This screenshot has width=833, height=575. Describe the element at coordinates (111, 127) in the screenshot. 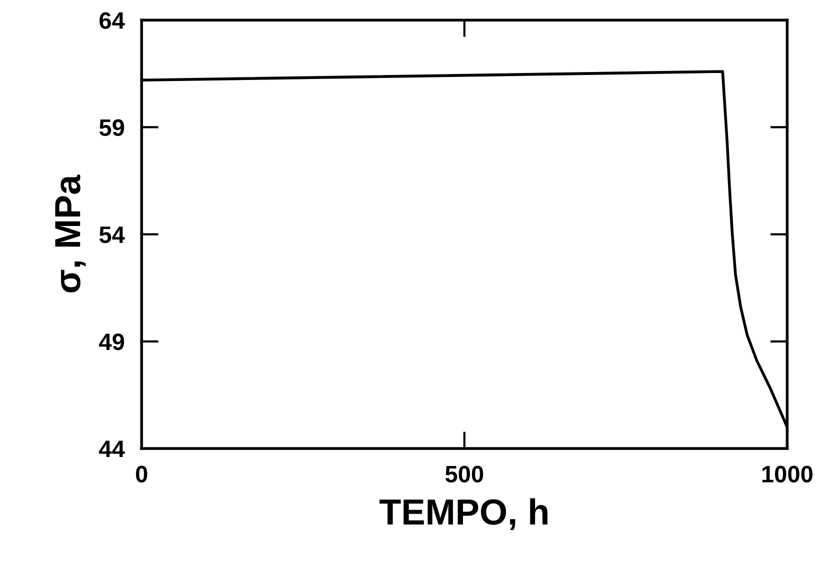

I see `y-tick-label: 59` at that location.